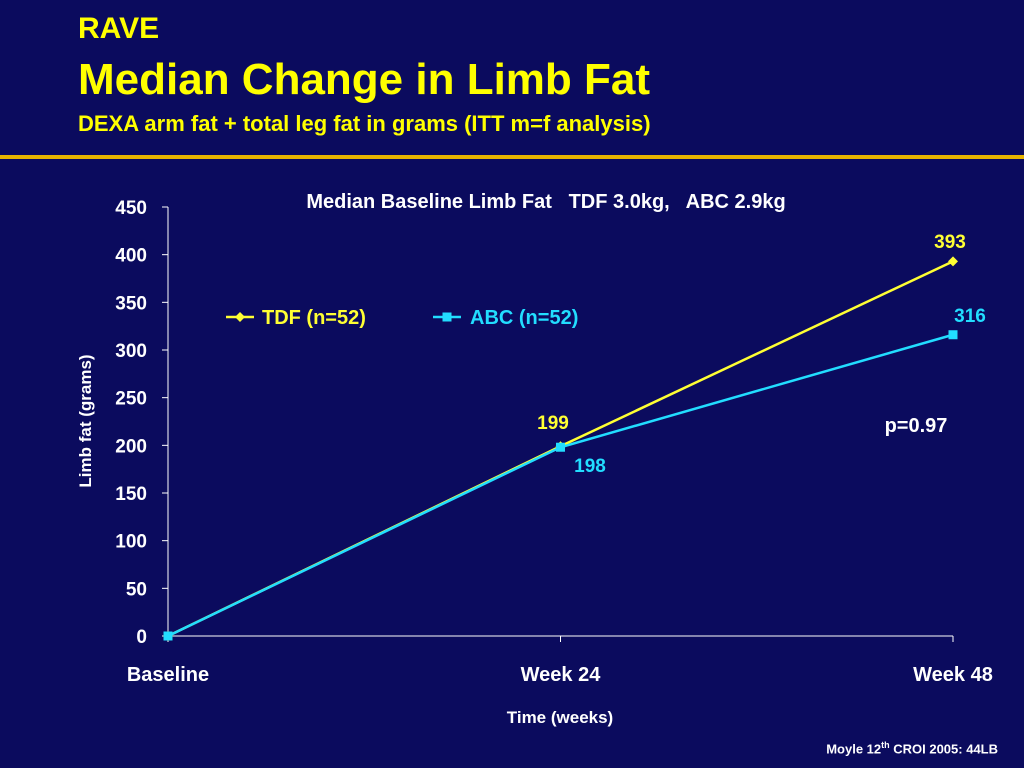 The image size is (1024, 768). I want to click on y-tick-label: 0, so click(141, 637).